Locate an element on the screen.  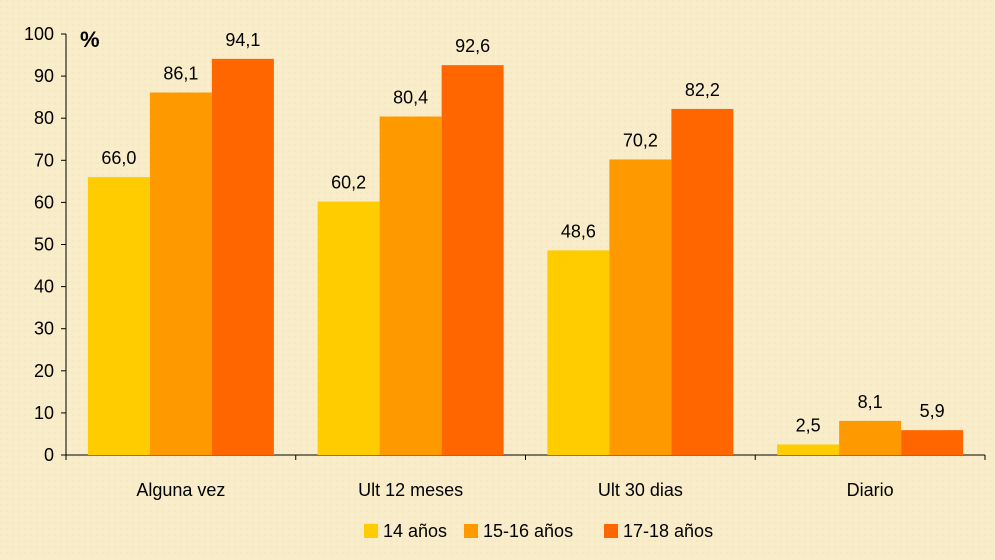
data-label: 66,0 is located at coordinates (118, 158).